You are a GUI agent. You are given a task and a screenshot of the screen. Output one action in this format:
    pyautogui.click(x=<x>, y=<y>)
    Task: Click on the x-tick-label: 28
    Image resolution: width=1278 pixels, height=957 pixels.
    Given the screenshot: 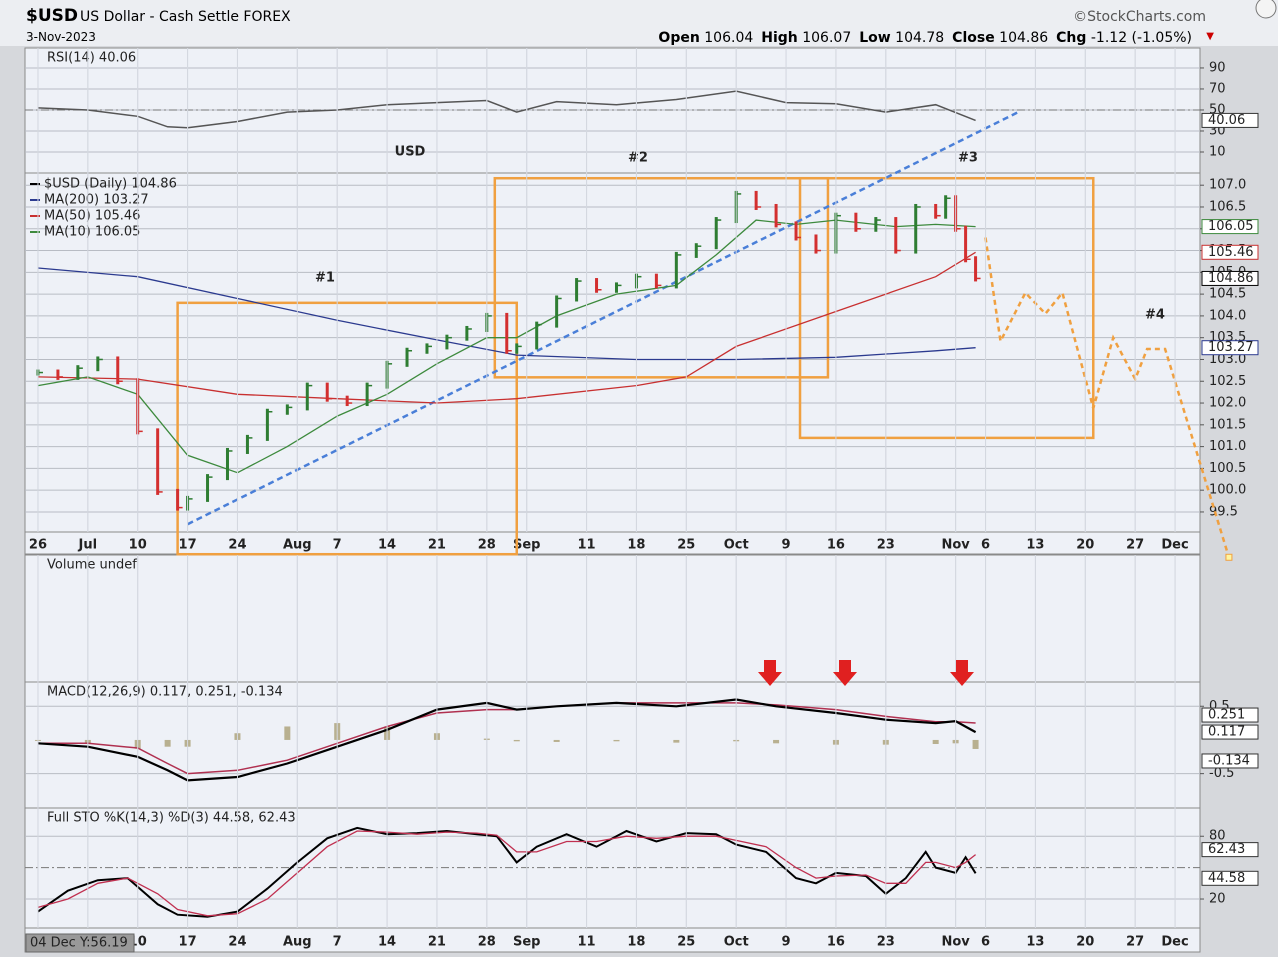 What is the action you would take?
    pyautogui.click(x=487, y=545)
    